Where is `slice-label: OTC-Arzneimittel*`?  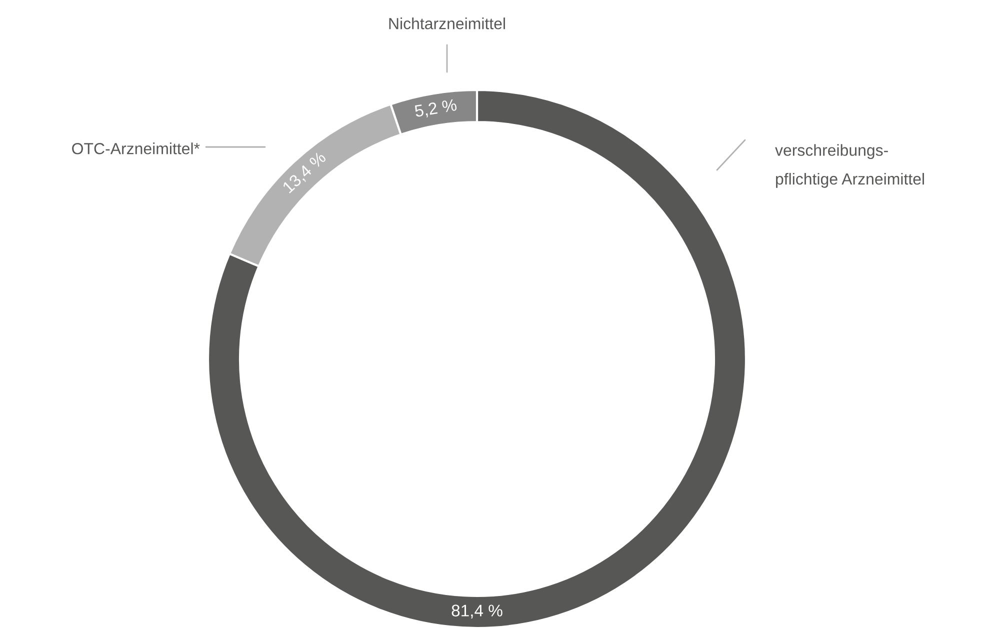
slice-label: OTC-Arzneimittel* is located at coordinates (136, 148).